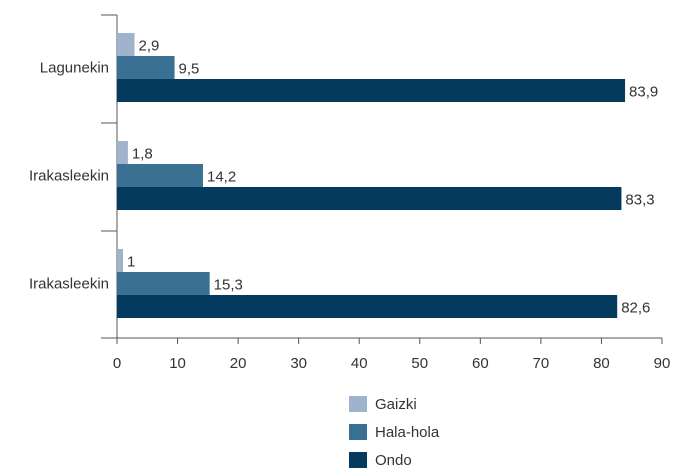 The width and height of the screenshot is (678, 472). Describe the element at coordinates (149, 46) in the screenshot. I see `data-label: 2,9` at that location.